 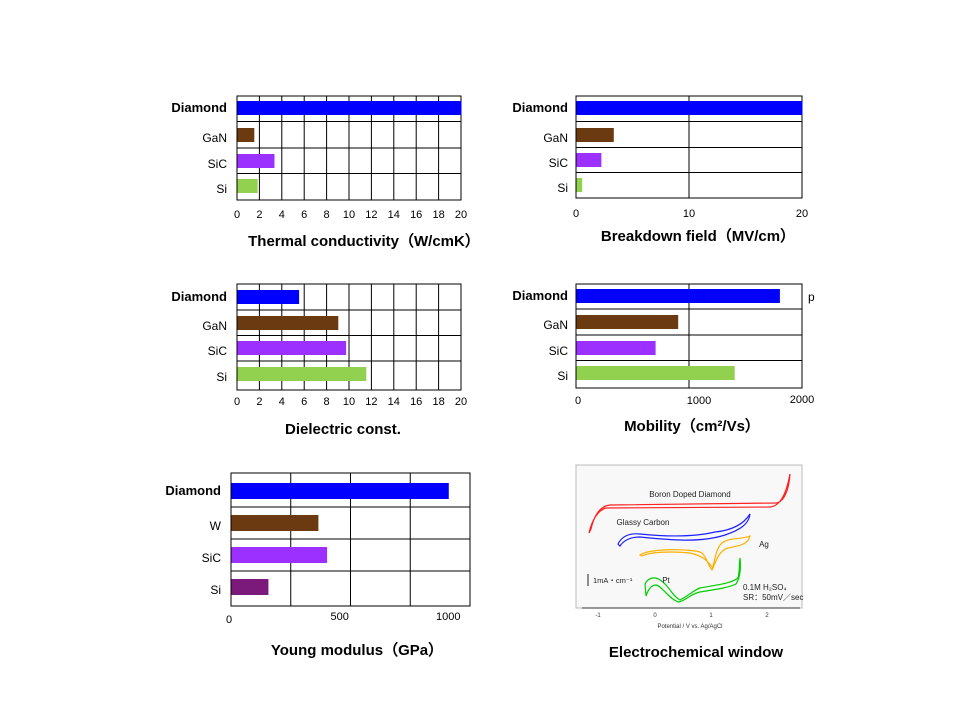 I want to click on thermal-tick-label: 8, so click(x=327, y=215).